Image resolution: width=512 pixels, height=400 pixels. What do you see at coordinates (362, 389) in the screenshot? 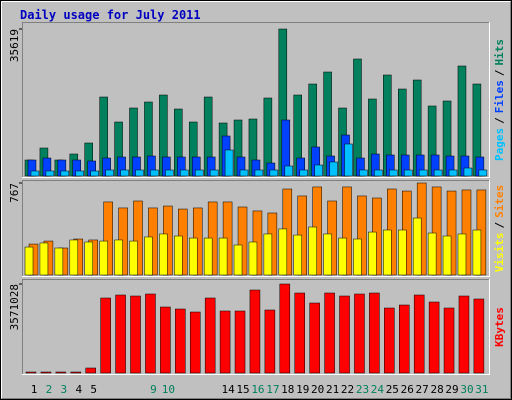
I see `x-tick-label: 23` at bounding box center [362, 389].